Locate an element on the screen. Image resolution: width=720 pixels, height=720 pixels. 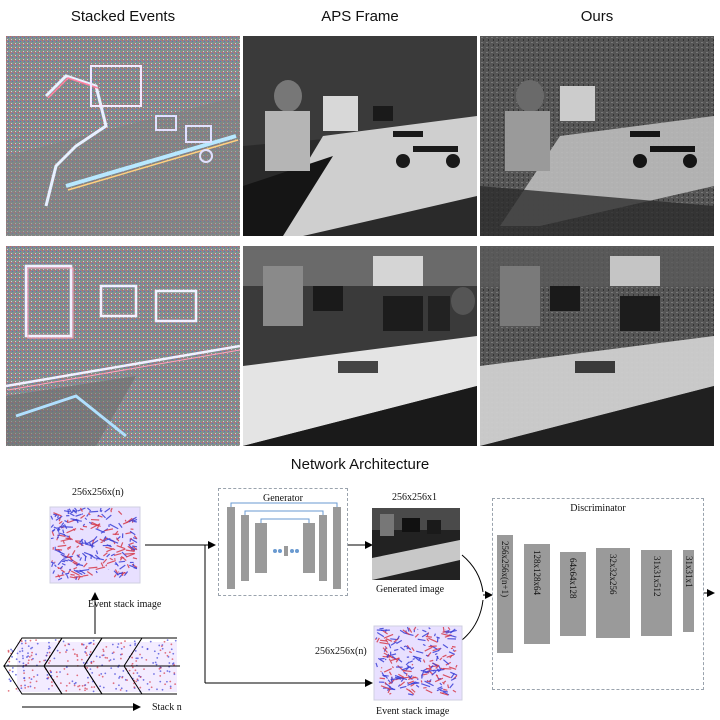
discriminator-layer: 31x31x1 is located at coordinates (688, 591).